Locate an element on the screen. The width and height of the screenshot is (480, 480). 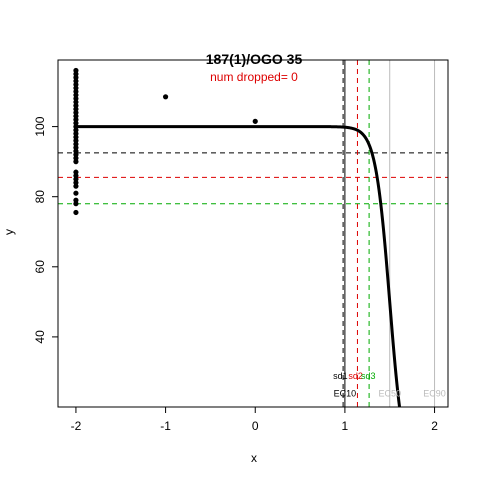
annotation-3: EC10 is located at coordinates (345, 393).